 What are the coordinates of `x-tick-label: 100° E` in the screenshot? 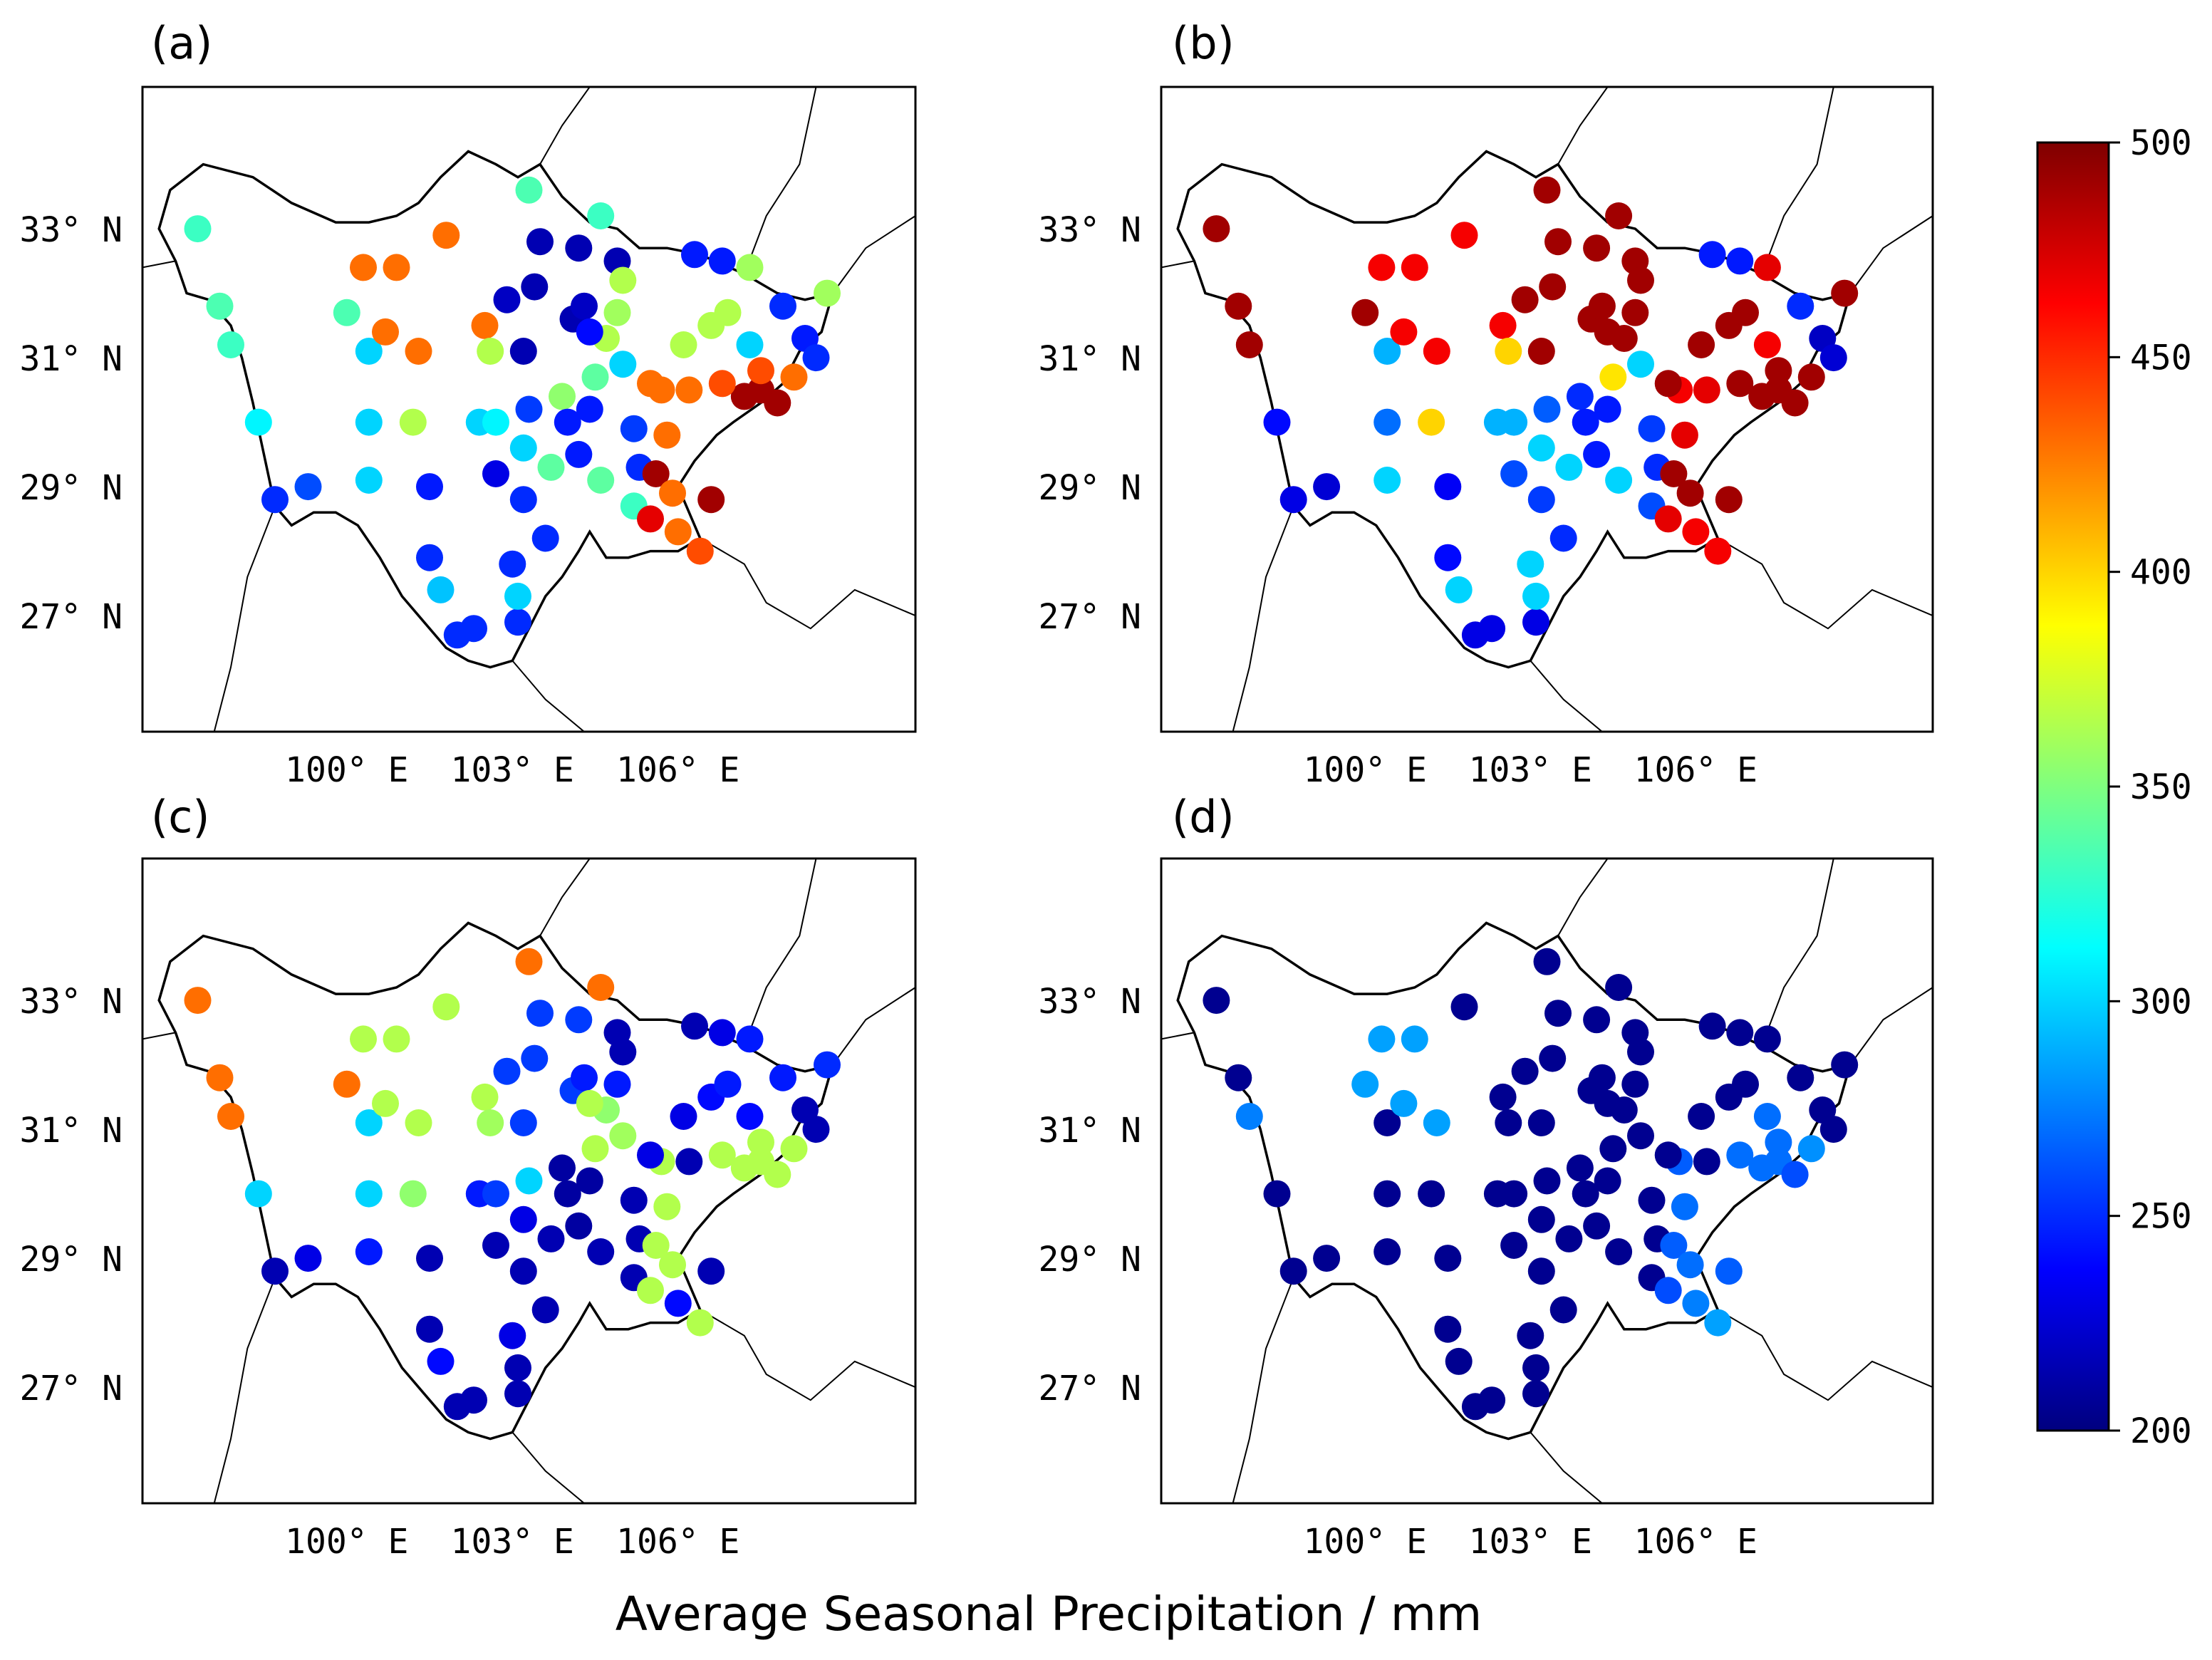 It's located at (346, 1542).